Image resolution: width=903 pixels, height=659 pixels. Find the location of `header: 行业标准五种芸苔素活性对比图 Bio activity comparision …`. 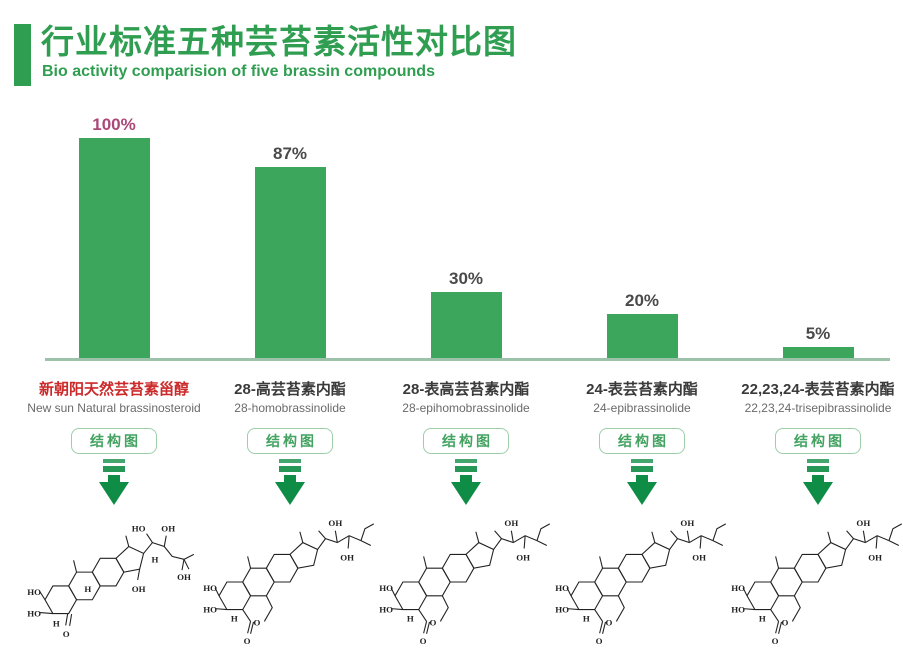

header: 行业标准五种芸苔素活性对比图 Bio activity comparision … is located at coordinates (451, 43).